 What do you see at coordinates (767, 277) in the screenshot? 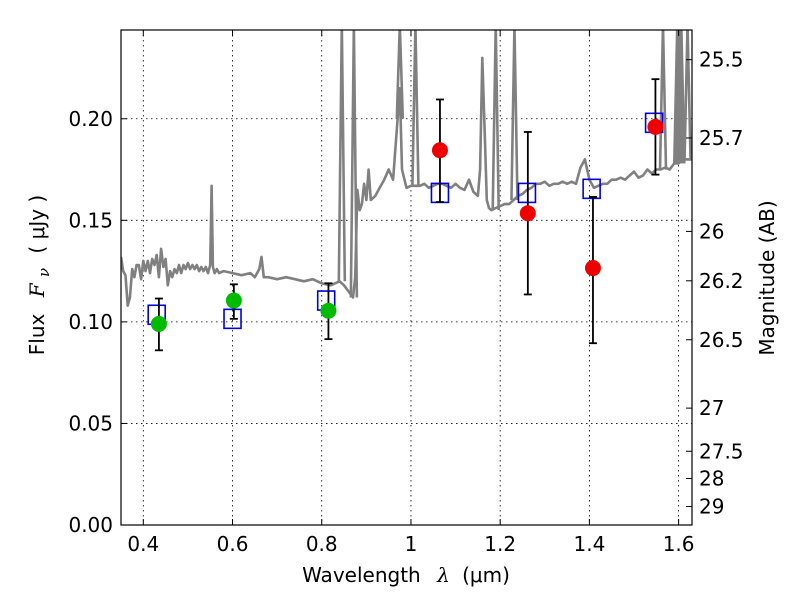
I see `right-axis-label: Magnitude (AB)` at bounding box center [767, 277].